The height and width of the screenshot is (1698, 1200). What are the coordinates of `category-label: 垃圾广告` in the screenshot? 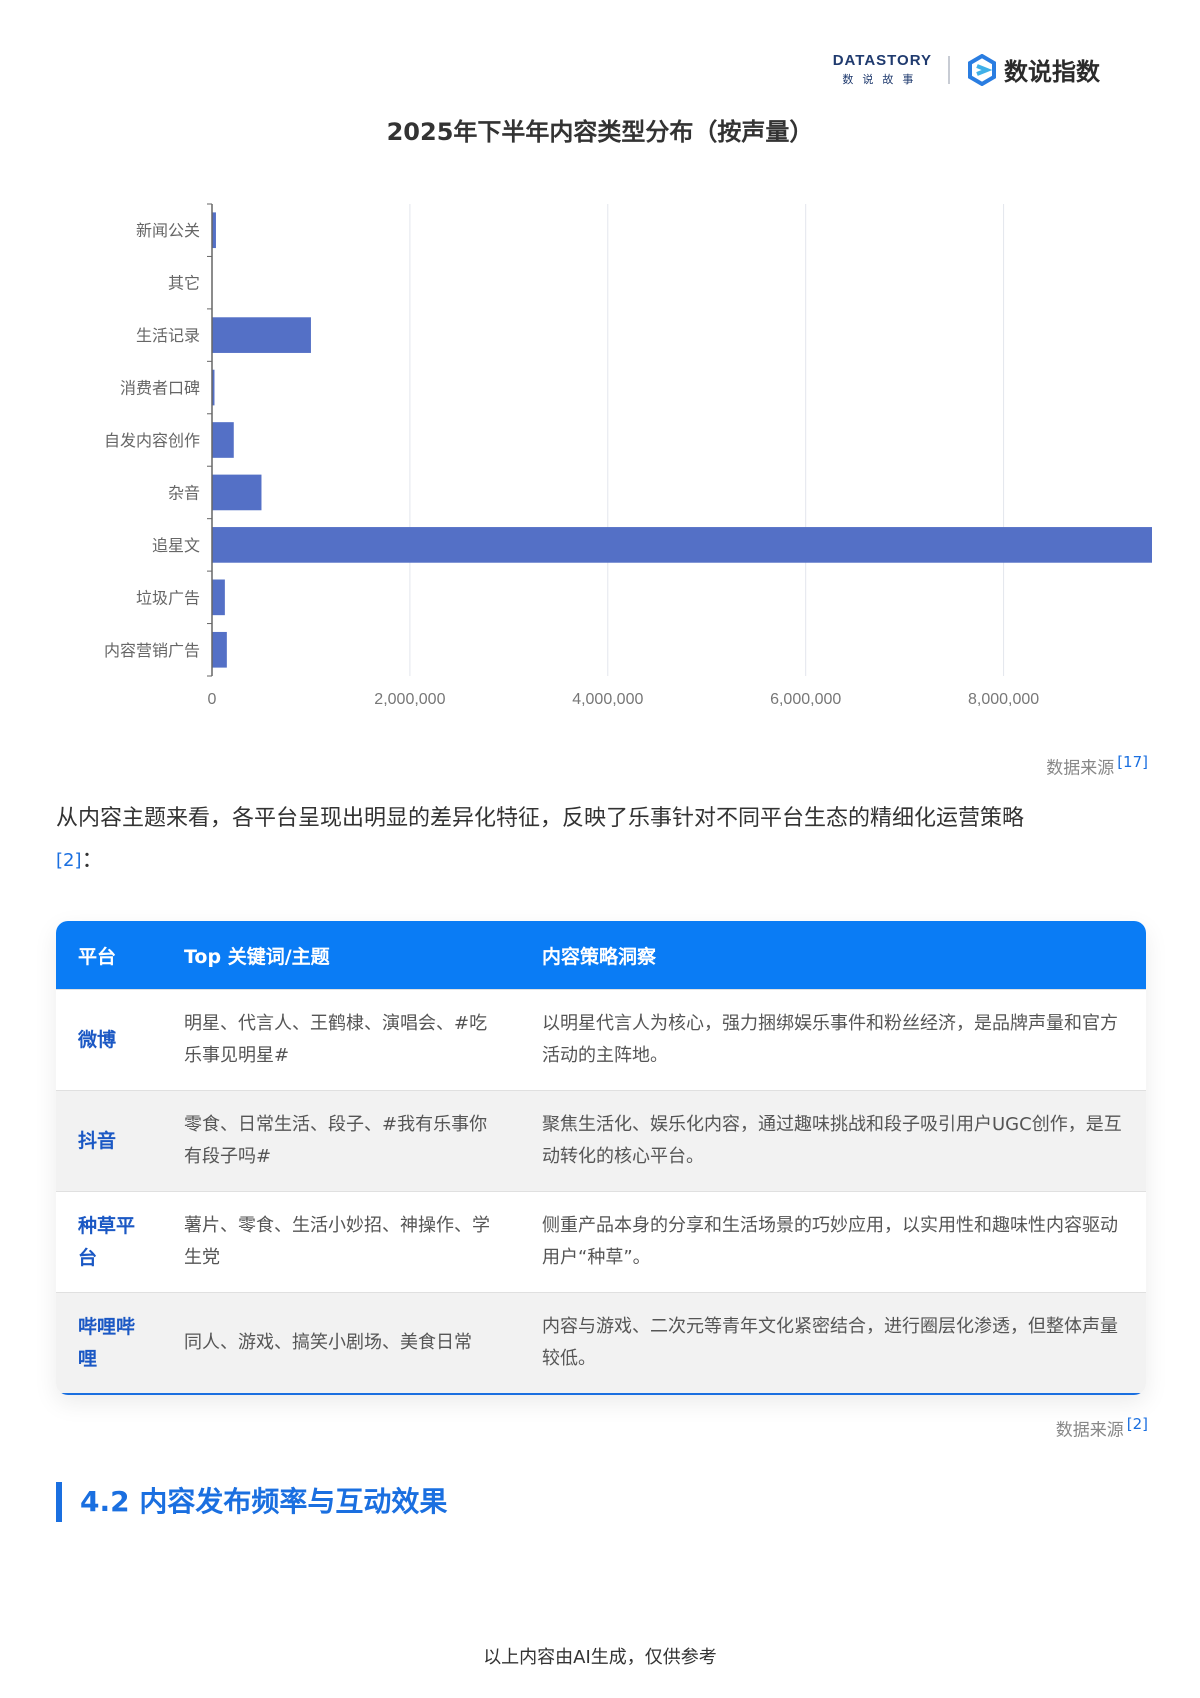 It's located at (168, 597).